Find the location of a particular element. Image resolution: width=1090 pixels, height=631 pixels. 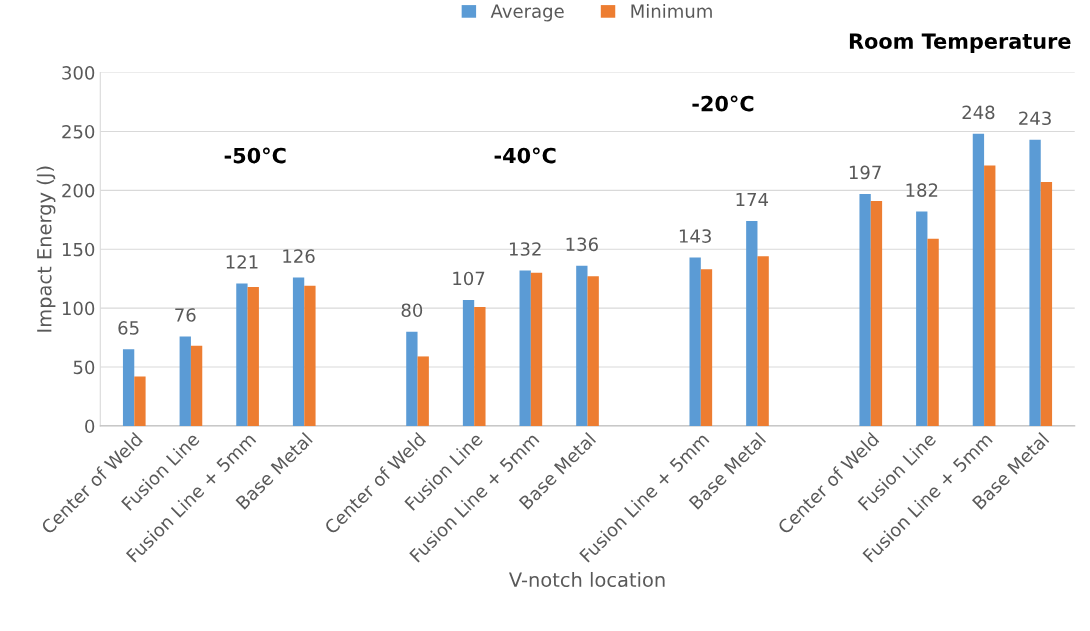

annotation: -50°C is located at coordinates (255, 155).